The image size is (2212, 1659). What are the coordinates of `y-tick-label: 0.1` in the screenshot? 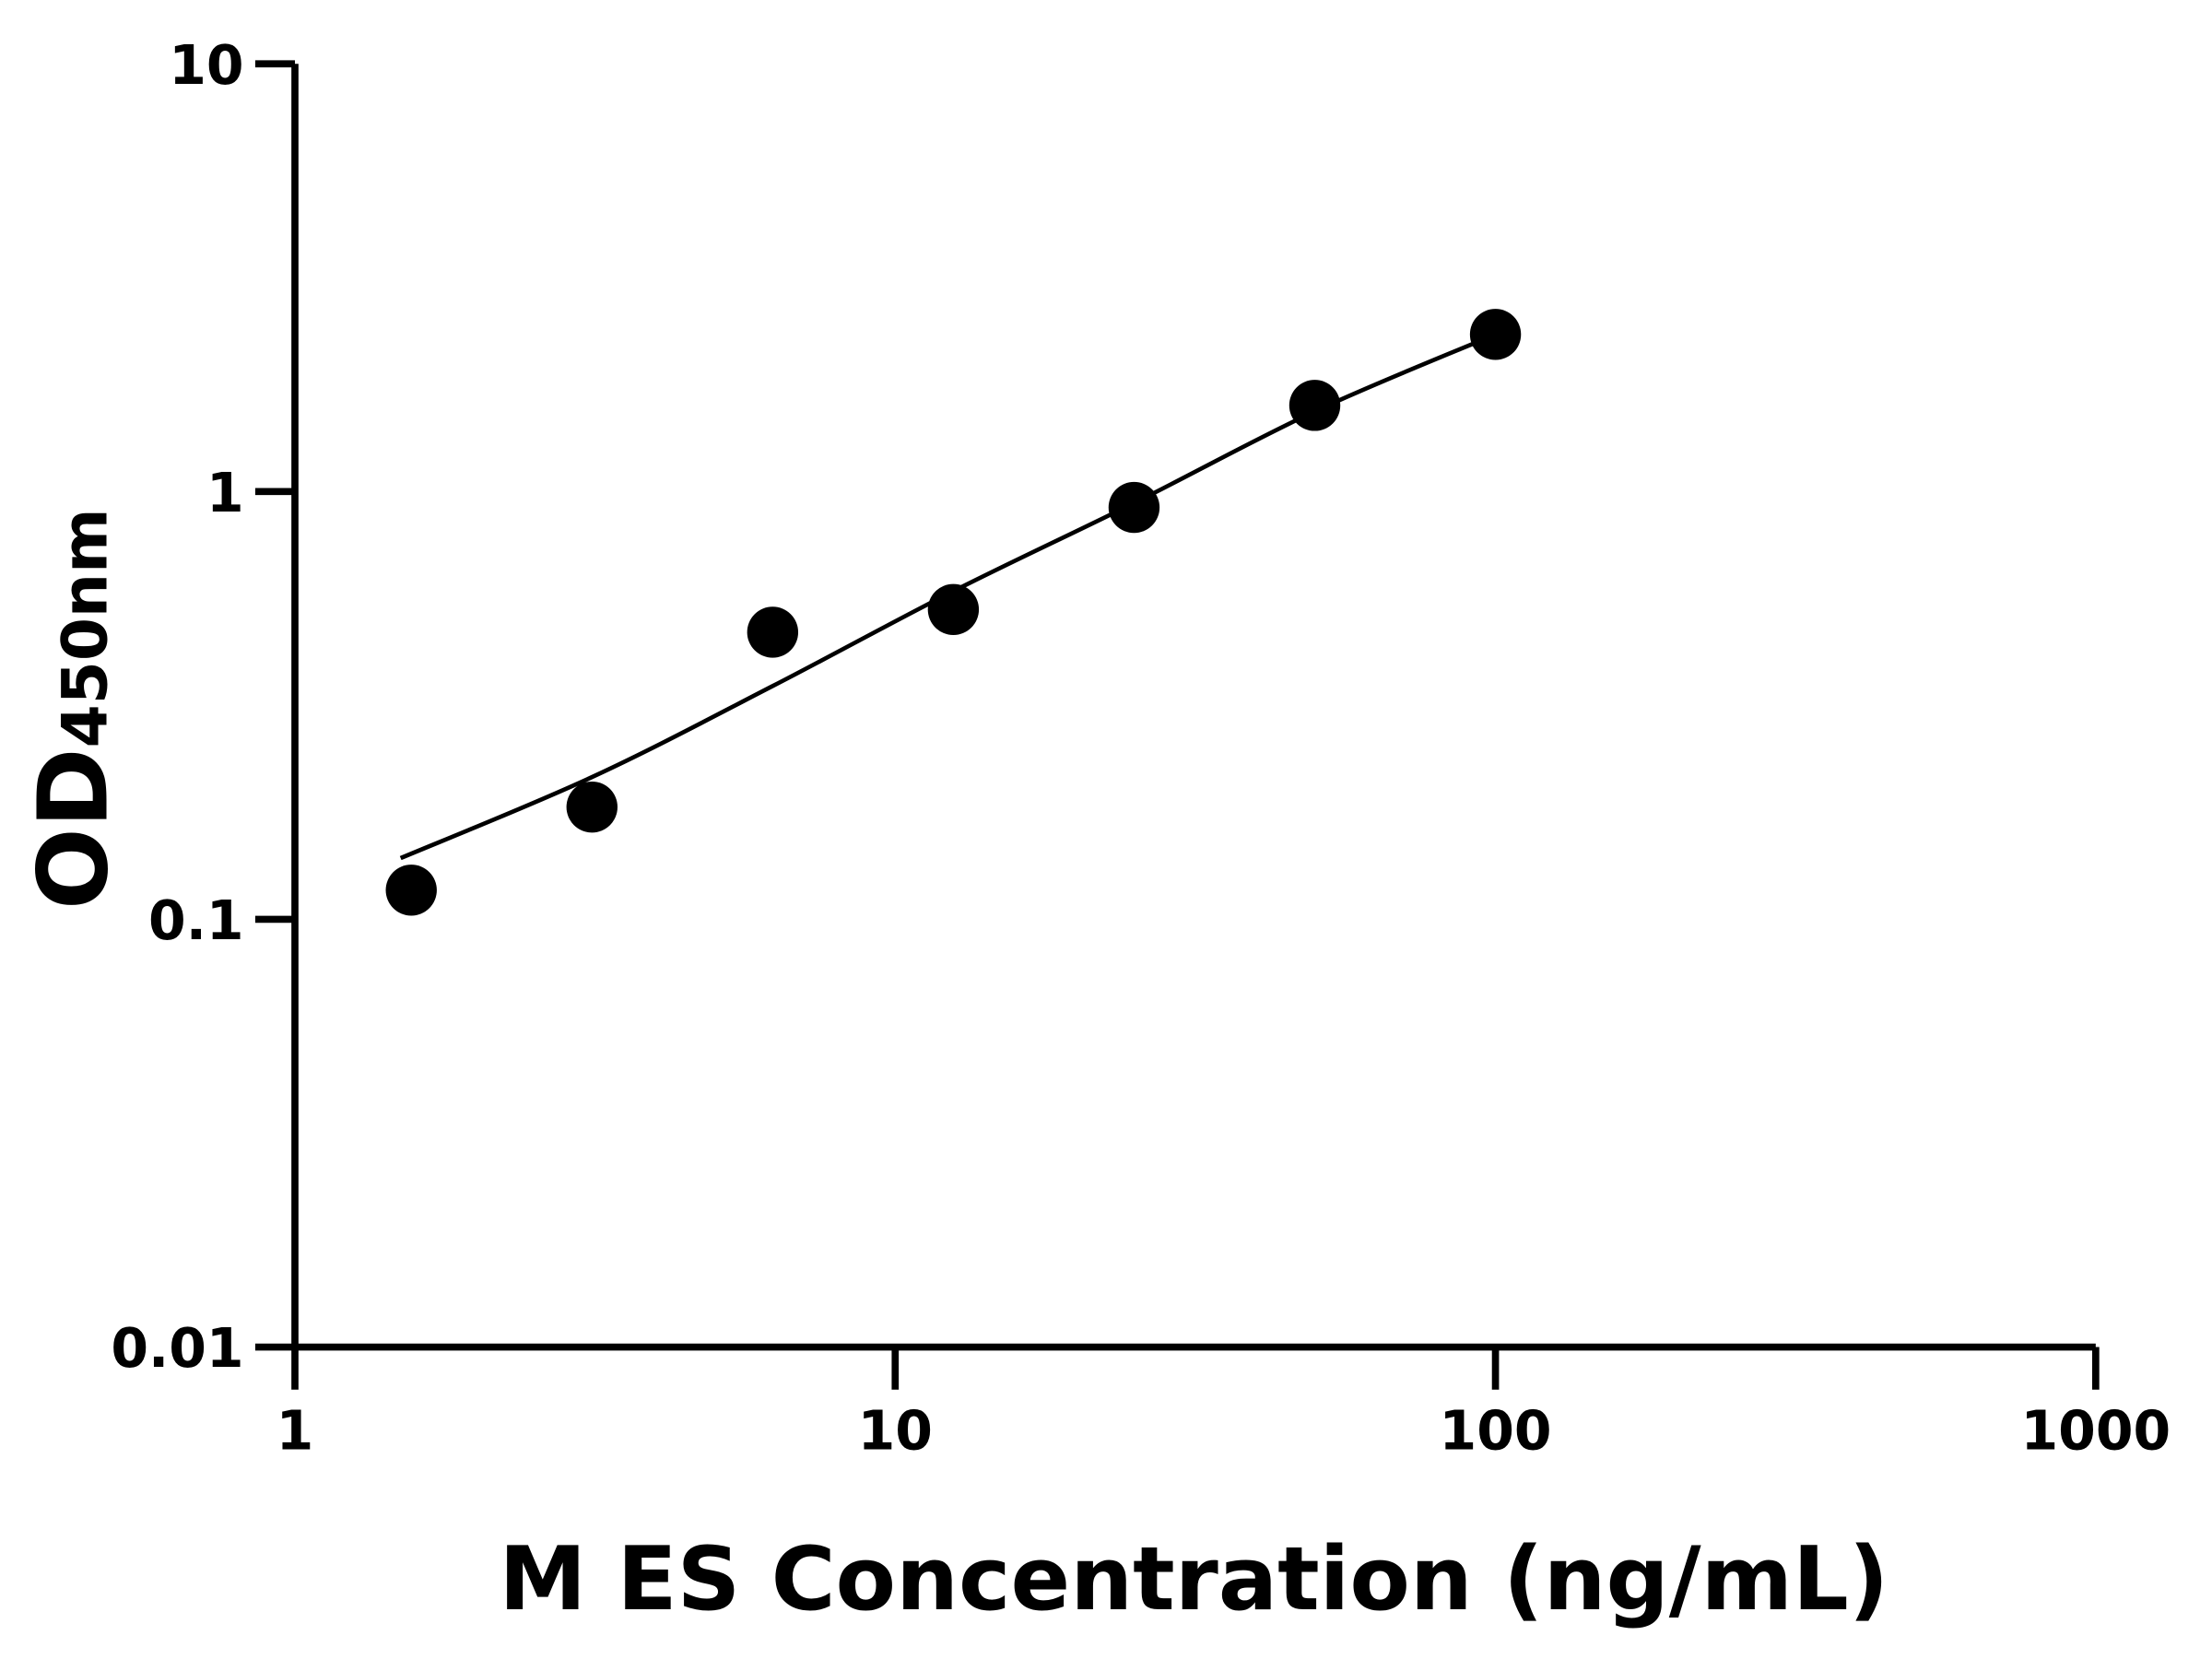 It's located at (196, 920).